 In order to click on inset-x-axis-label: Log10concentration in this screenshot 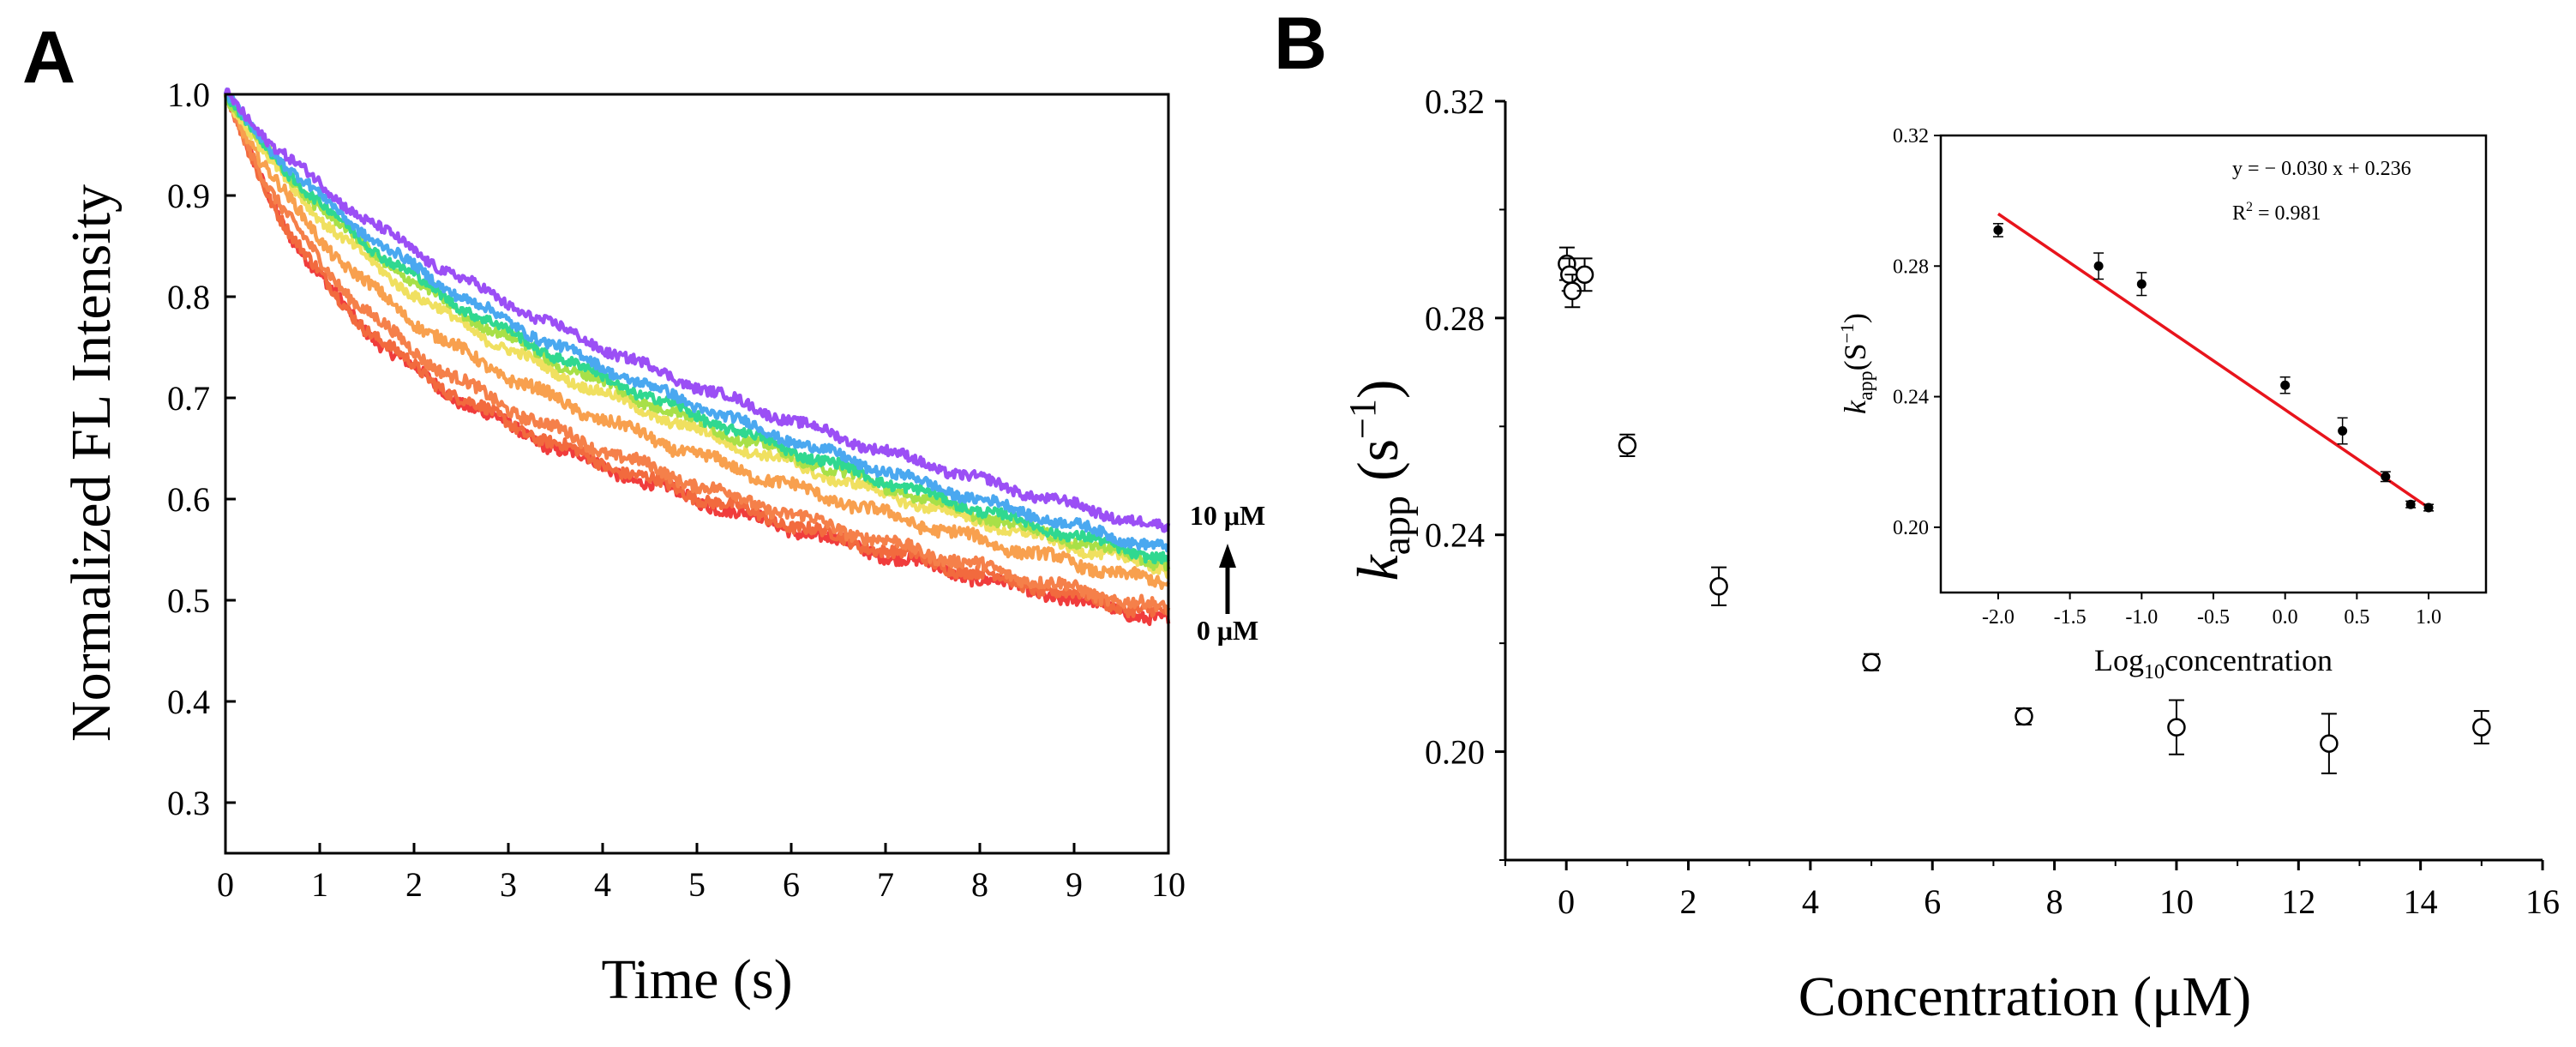, I will do `click(2213, 663)`.